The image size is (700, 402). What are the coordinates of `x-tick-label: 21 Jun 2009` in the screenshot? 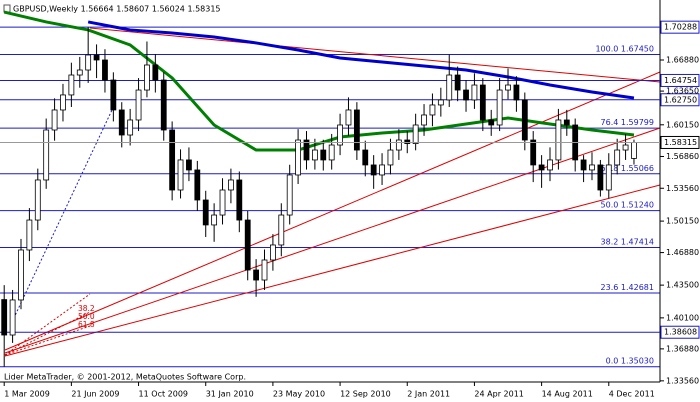 It's located at (95, 394).